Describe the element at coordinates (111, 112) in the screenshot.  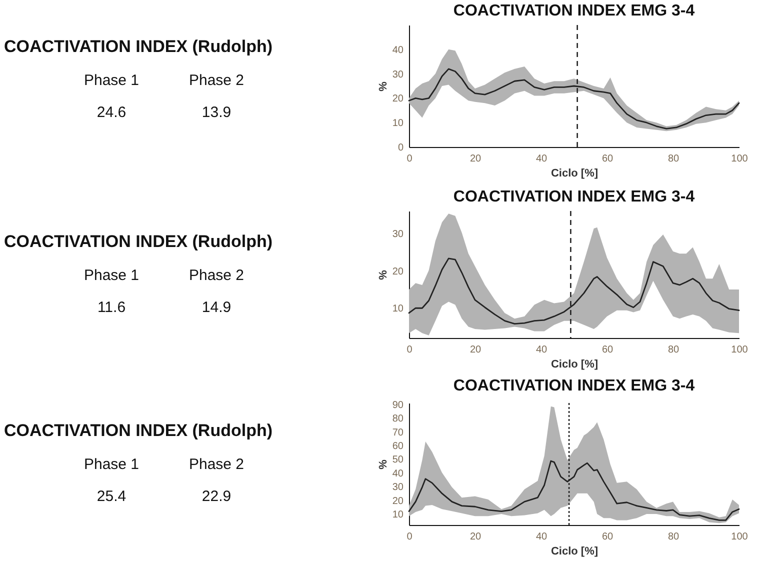
I see `data-label: 24.6` at that location.